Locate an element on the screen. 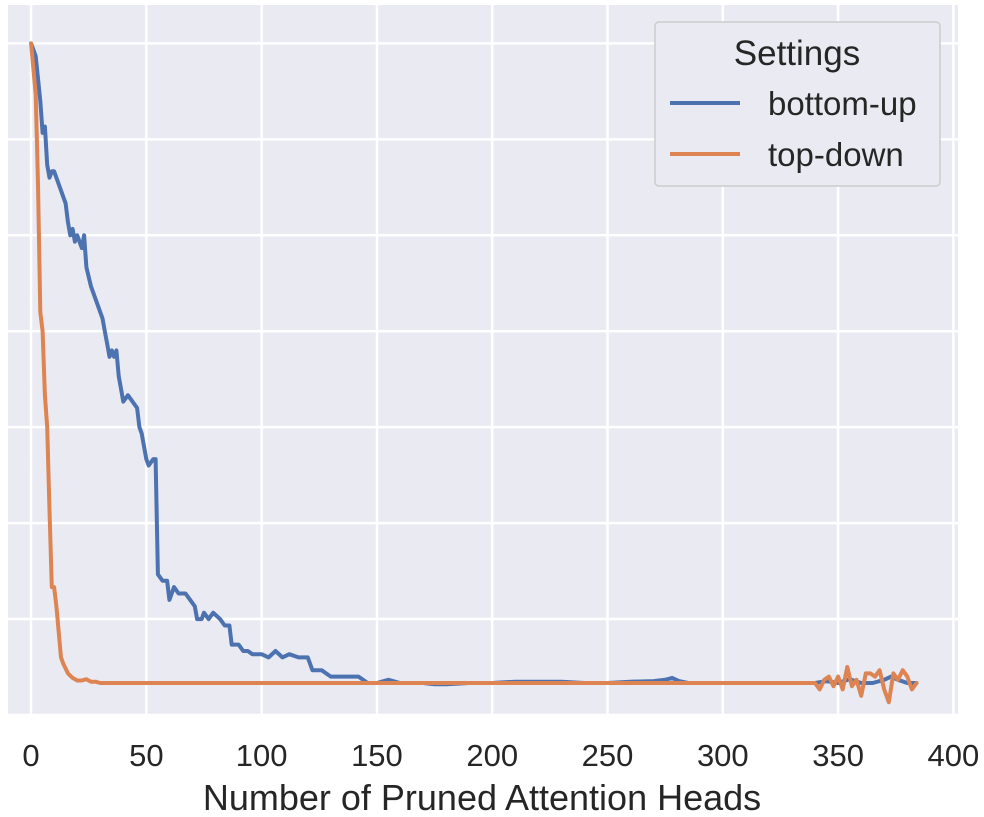  legend: Settings bottom-up top-down is located at coordinates (797, 104).